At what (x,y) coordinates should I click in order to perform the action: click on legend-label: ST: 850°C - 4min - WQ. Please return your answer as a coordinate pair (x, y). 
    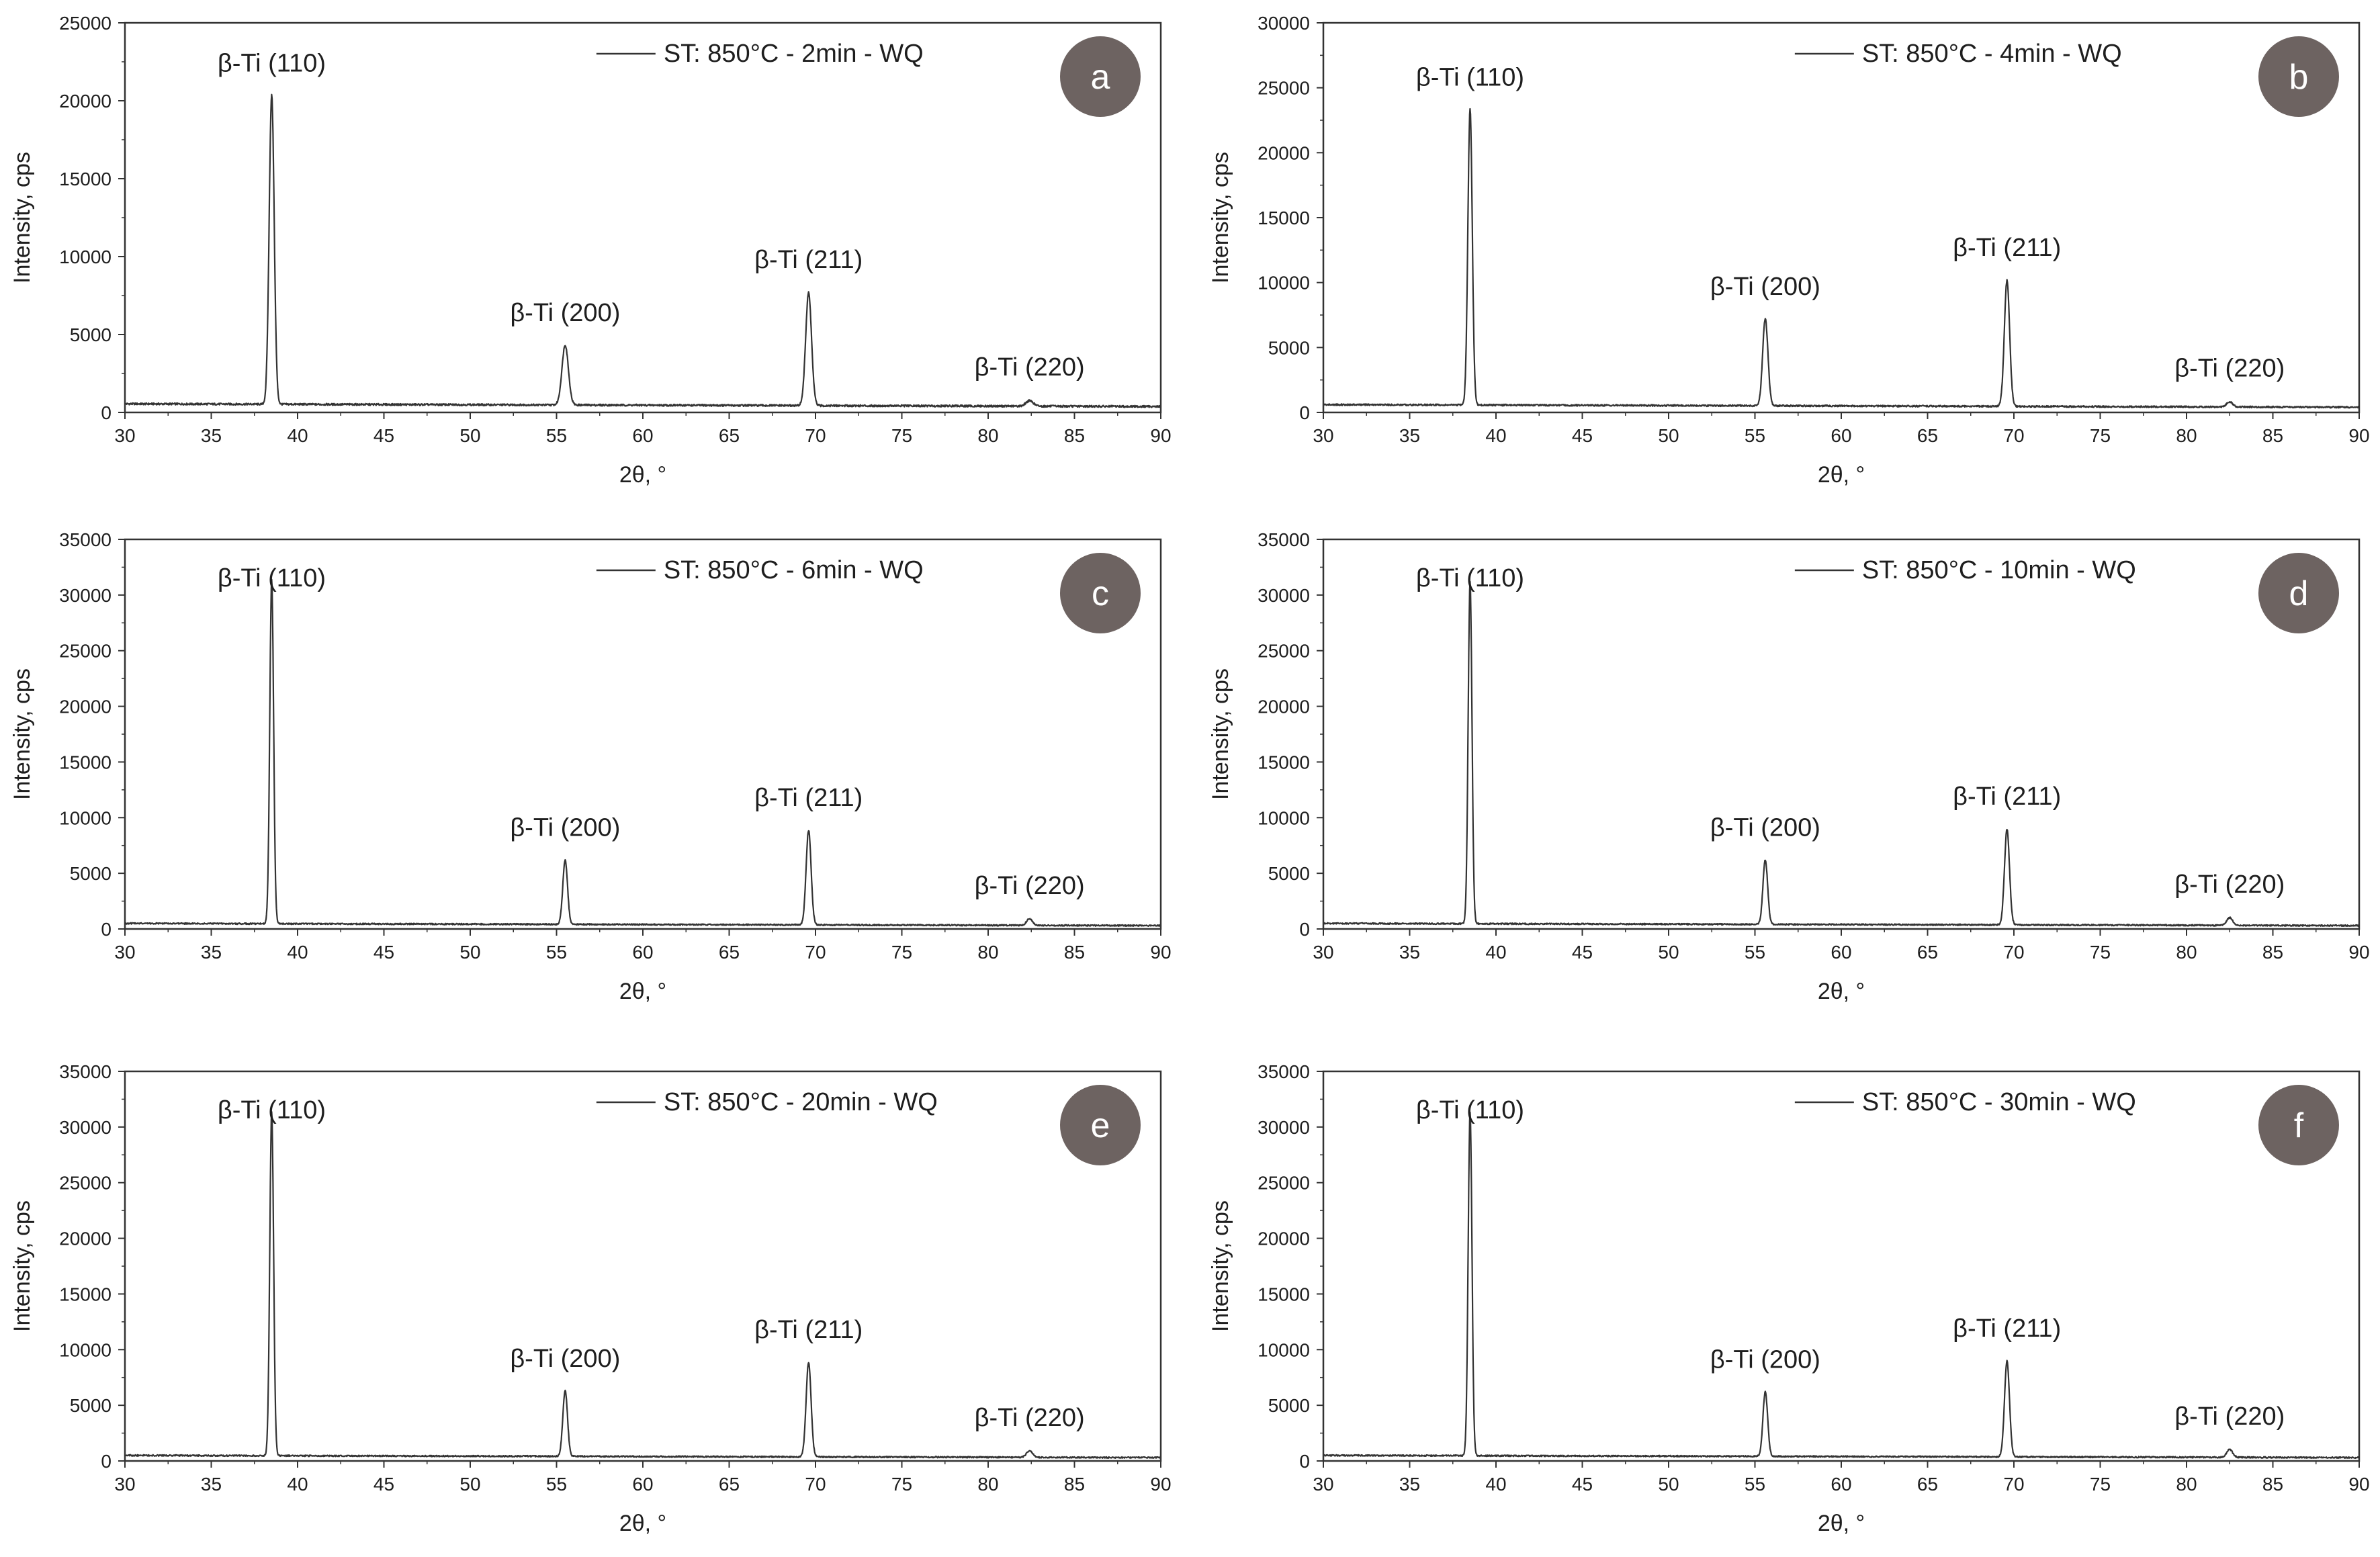
    Looking at the image, I should click on (1992, 54).